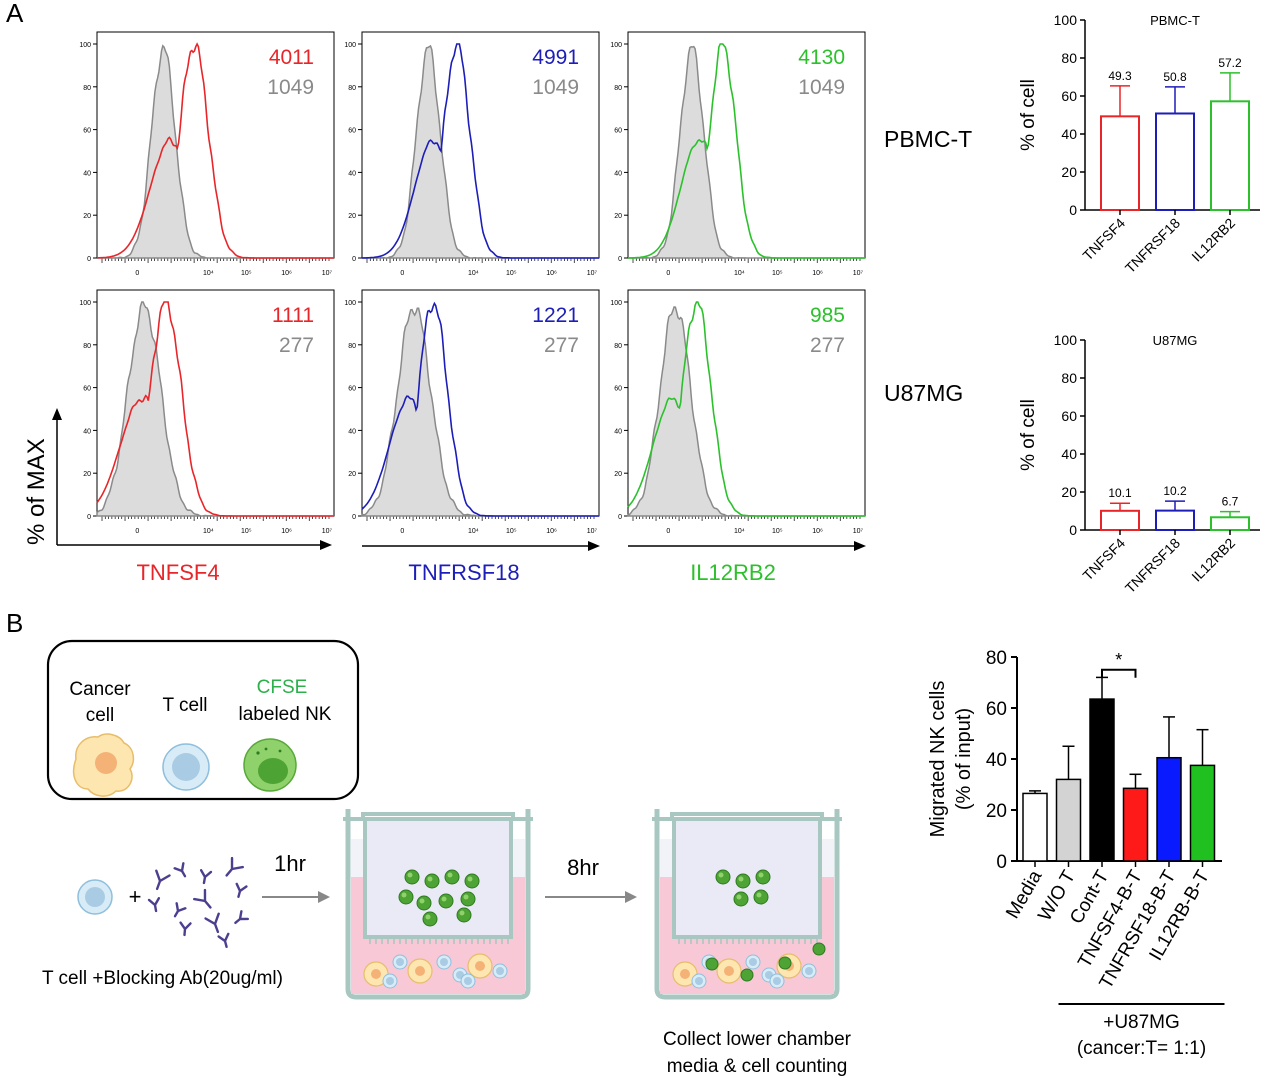  I want to click on histogram-u87mg-tnfsf4: 0 20 40 60 80 100 0 10⁴ 10⁵ 10⁶ 10⁷ 1111 277, so click(207, 412).